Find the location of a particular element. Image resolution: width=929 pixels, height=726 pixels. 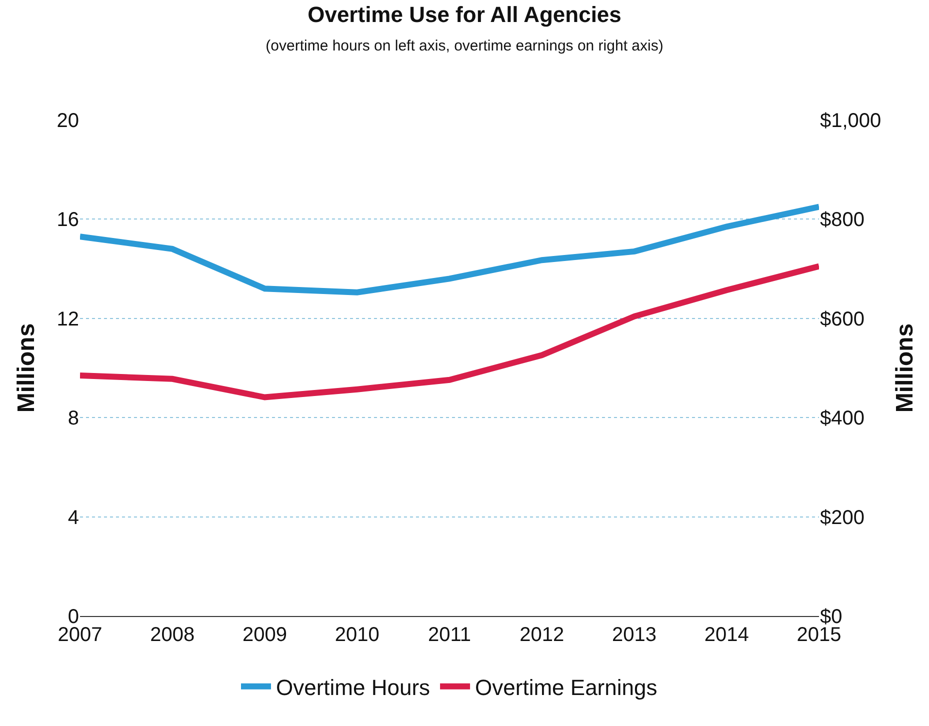

y-tick-label: 4 is located at coordinates (73, 517).